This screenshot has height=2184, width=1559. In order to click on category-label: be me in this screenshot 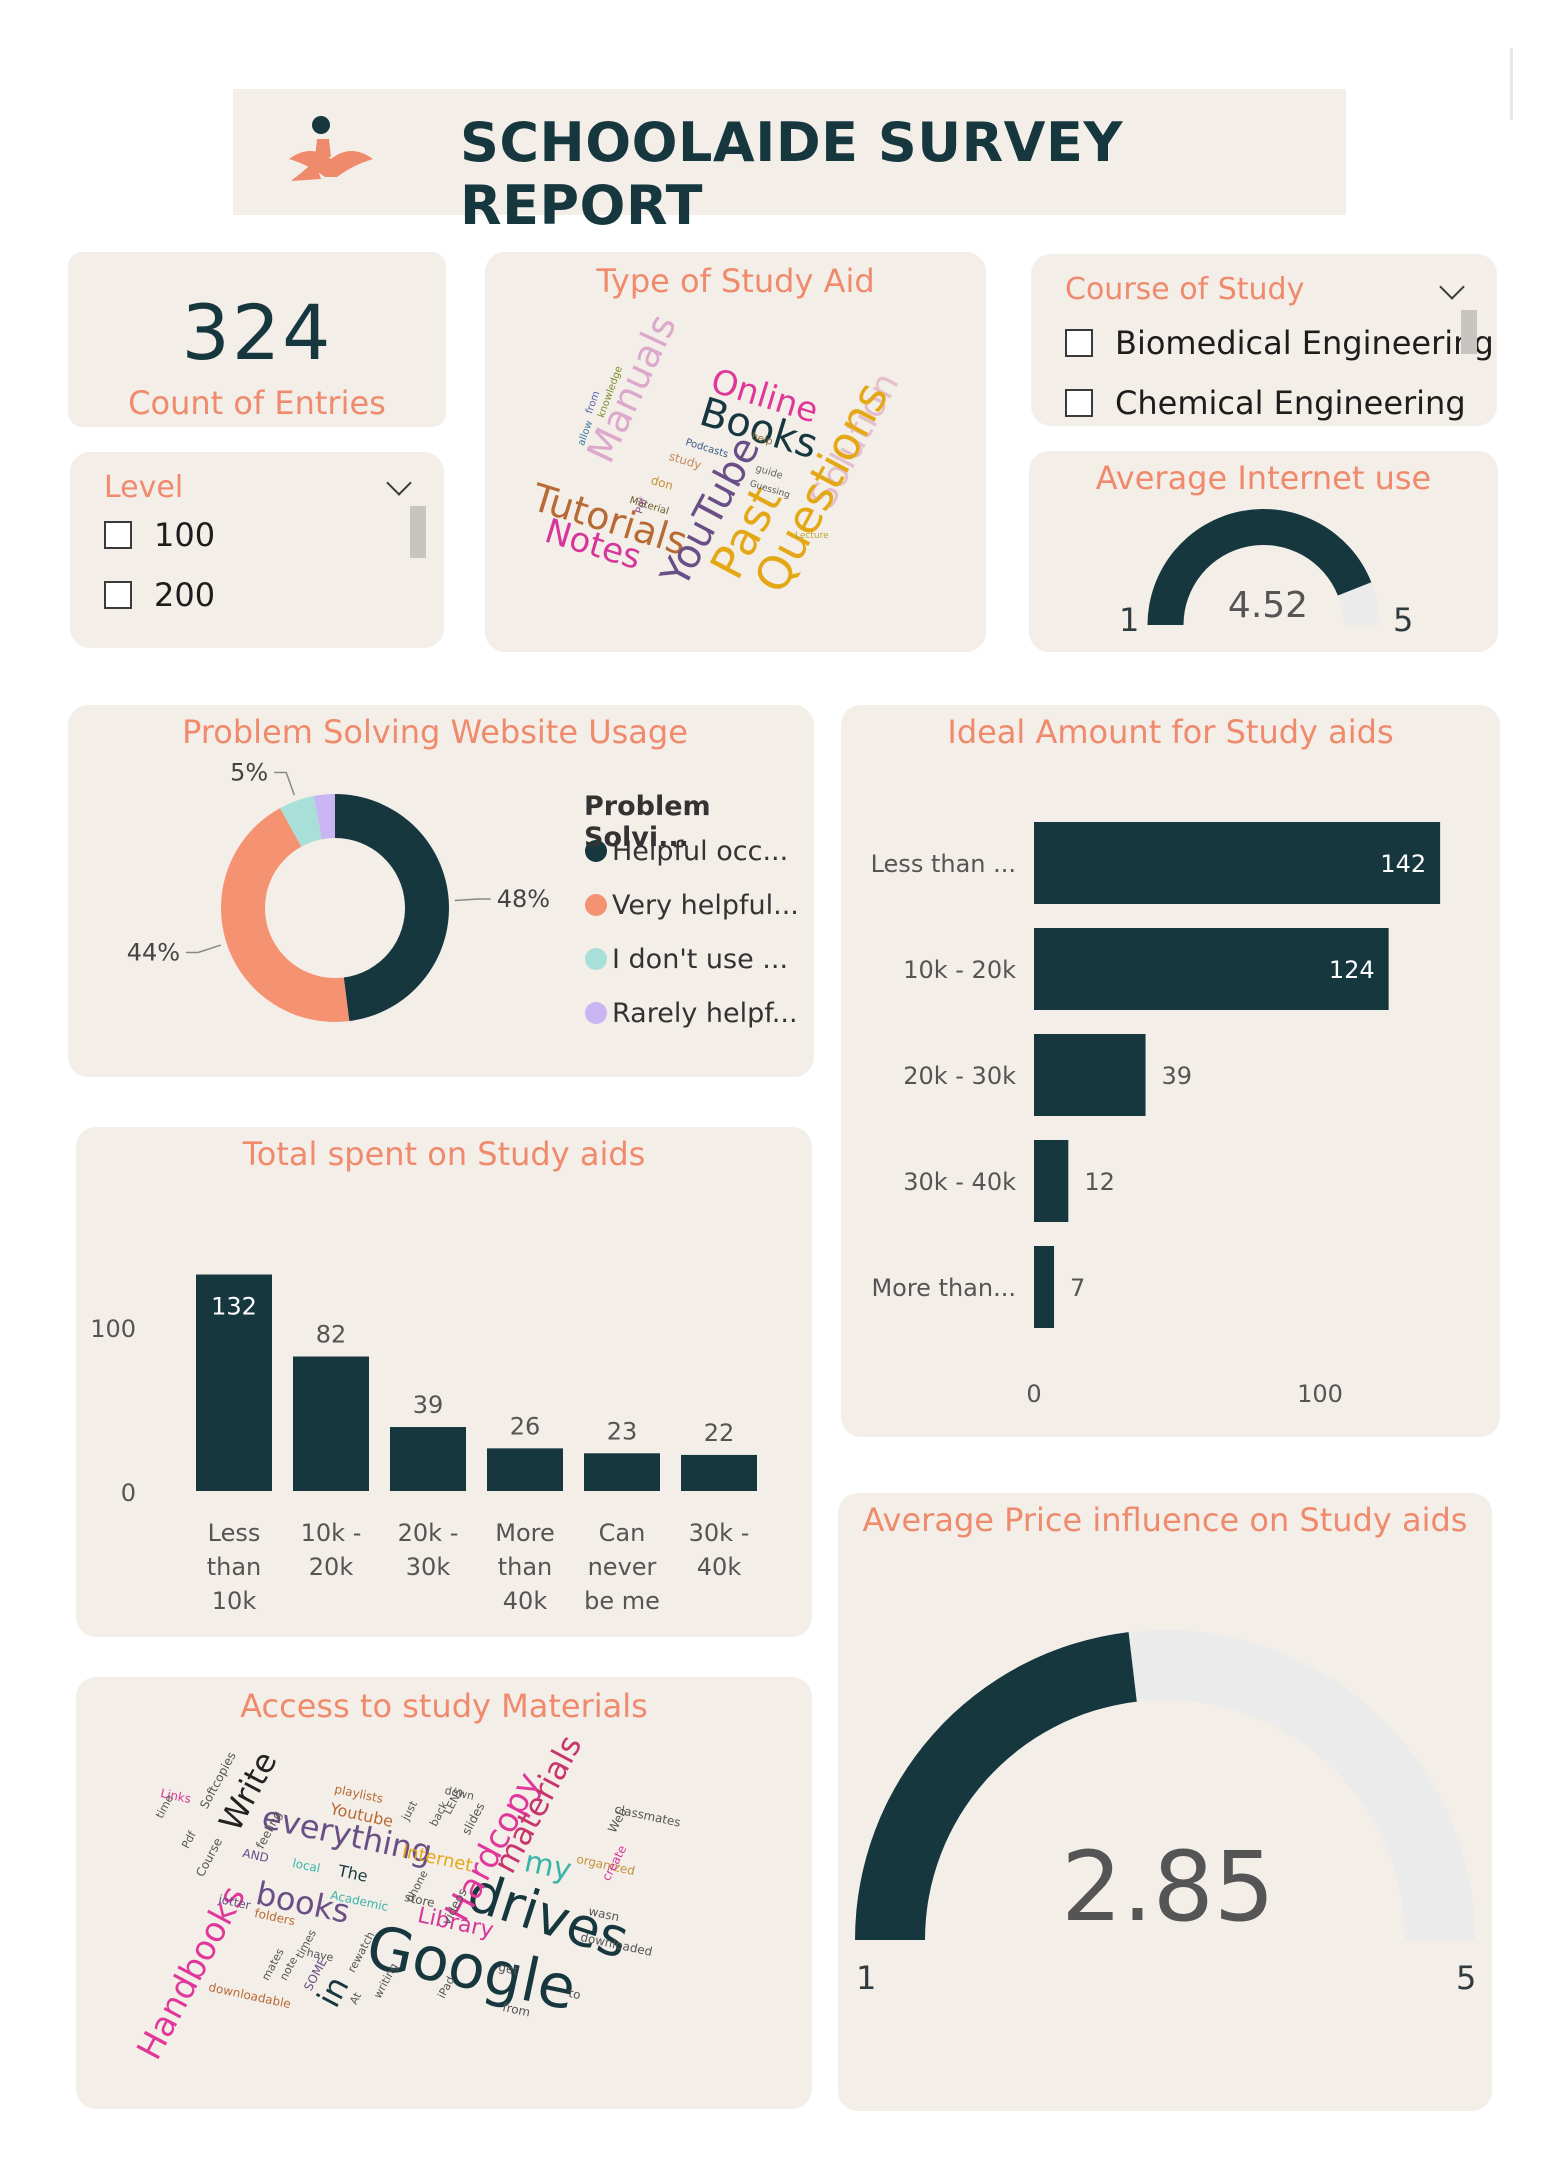, I will do `click(622, 1601)`.